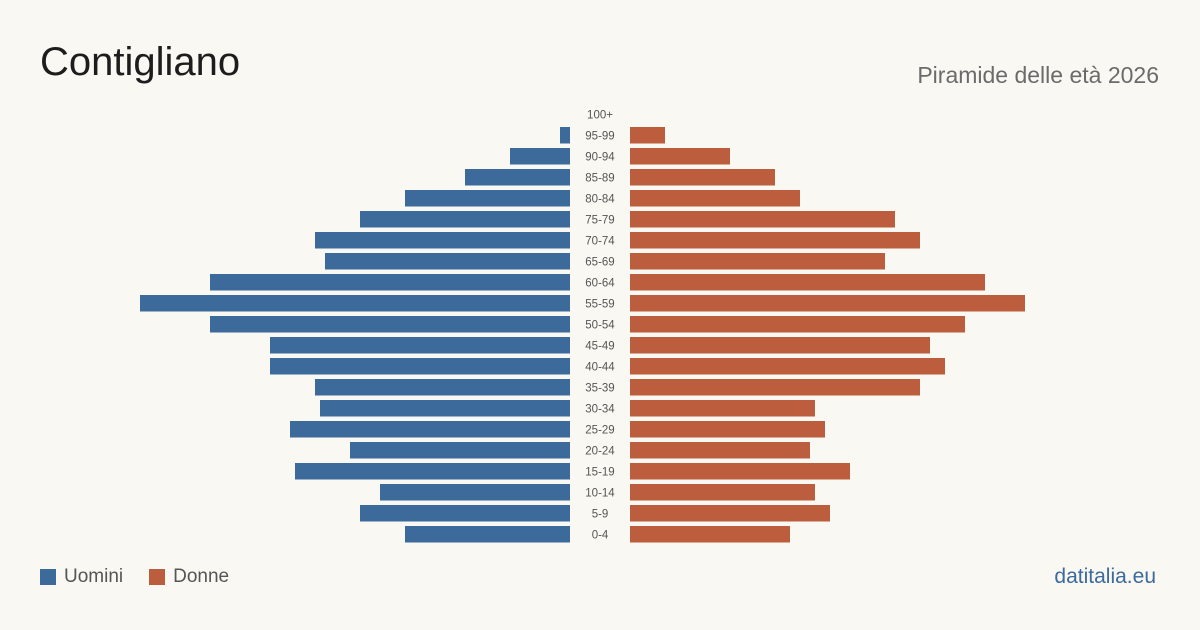 The image size is (1200, 630). Describe the element at coordinates (599, 472) in the screenshot. I see `age-label-15-19: 15-19` at that location.